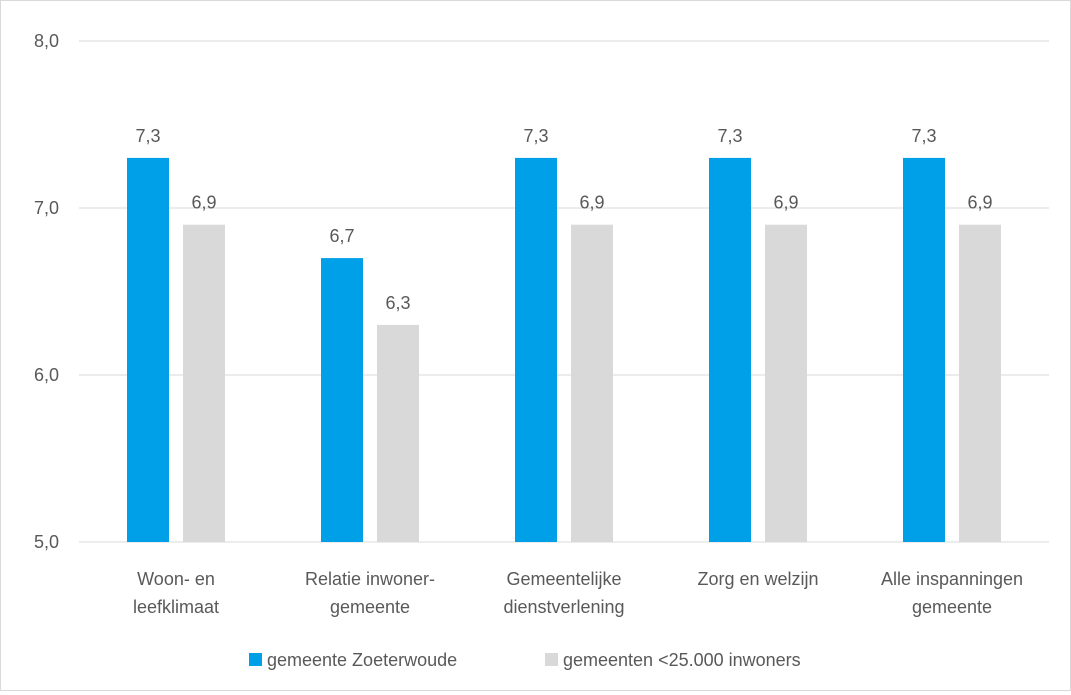 This screenshot has height=695, width=1071. What do you see at coordinates (341, 236) in the screenshot?
I see `data-label: 6,7` at bounding box center [341, 236].